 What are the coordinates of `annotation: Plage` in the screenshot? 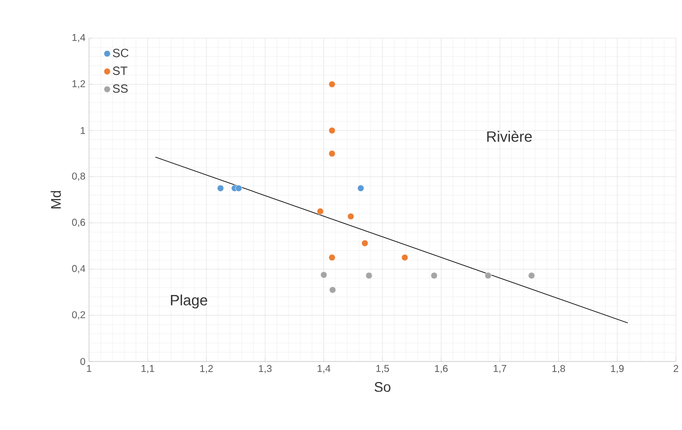 It's located at (189, 301).